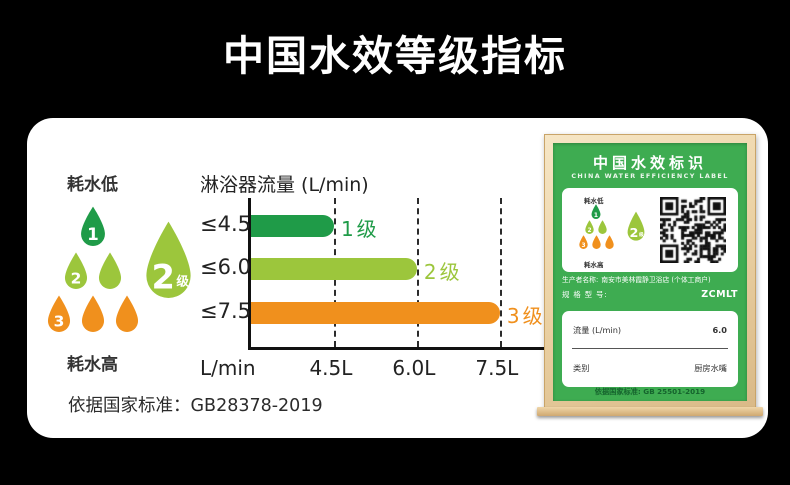  Describe the element at coordinates (650, 329) in the screenshot. I see `flow-row: 流量 (L/min) 6.0` at that location.